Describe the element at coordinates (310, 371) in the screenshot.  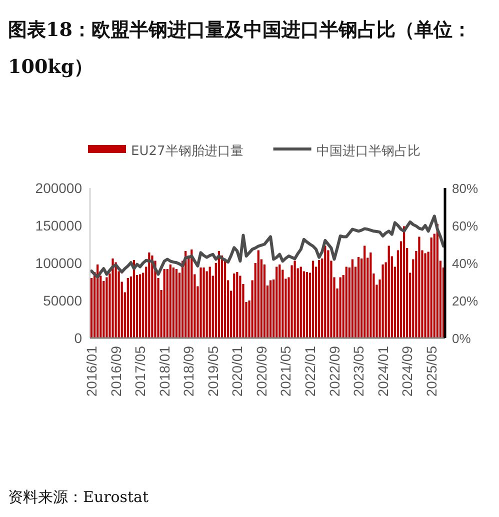
I see `x-tick-label: 2022/01` at that location.